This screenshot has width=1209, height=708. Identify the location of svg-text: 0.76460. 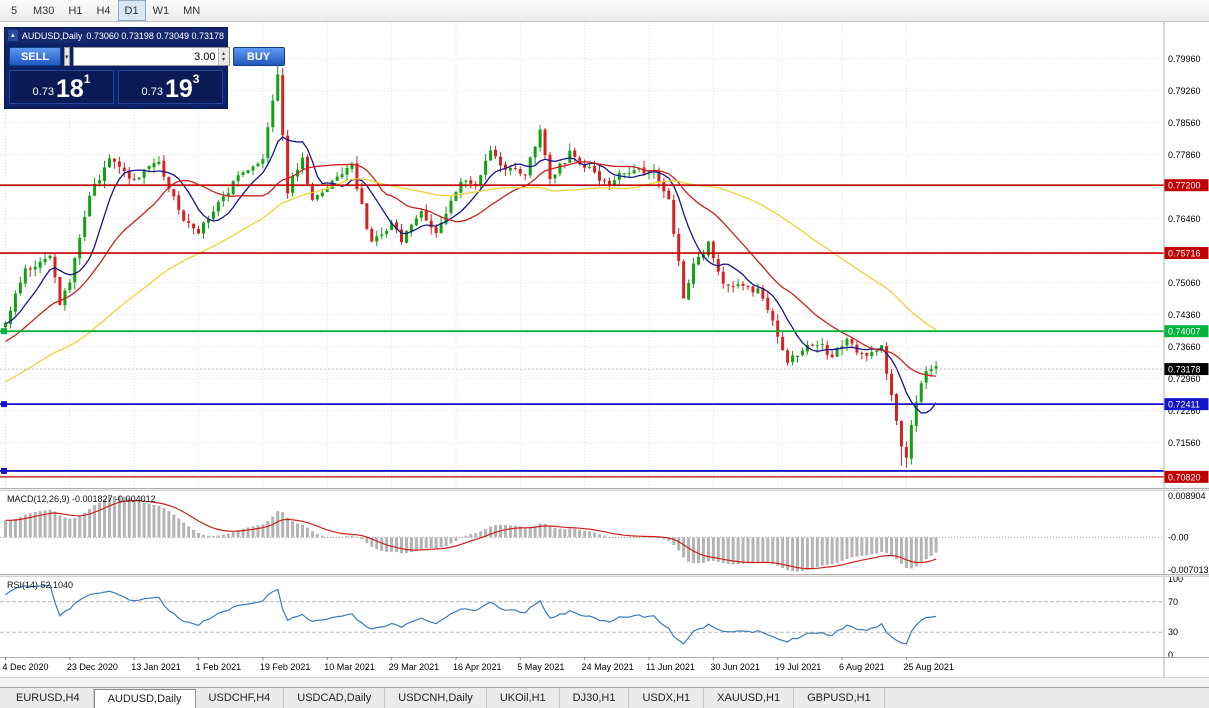
(1184, 219).